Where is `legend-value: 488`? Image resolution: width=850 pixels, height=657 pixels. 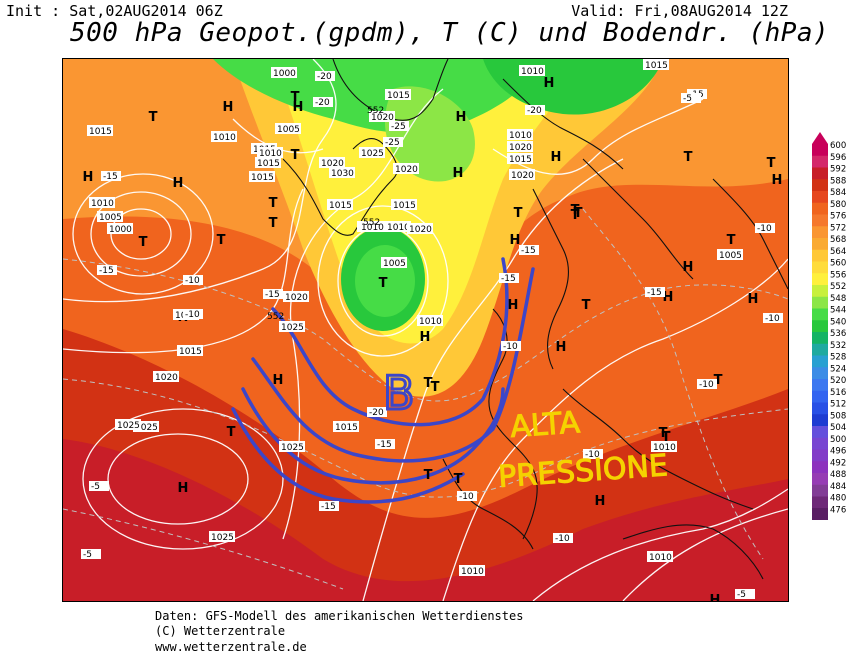
legend-value: 488 is located at coordinates (838, 475).